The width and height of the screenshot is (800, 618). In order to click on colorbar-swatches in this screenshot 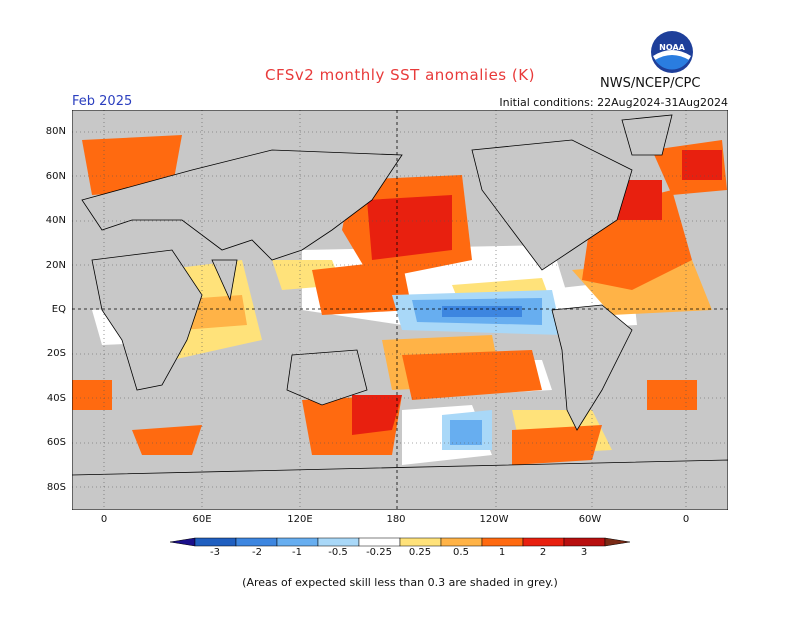, I will do `click(400, 542)`.